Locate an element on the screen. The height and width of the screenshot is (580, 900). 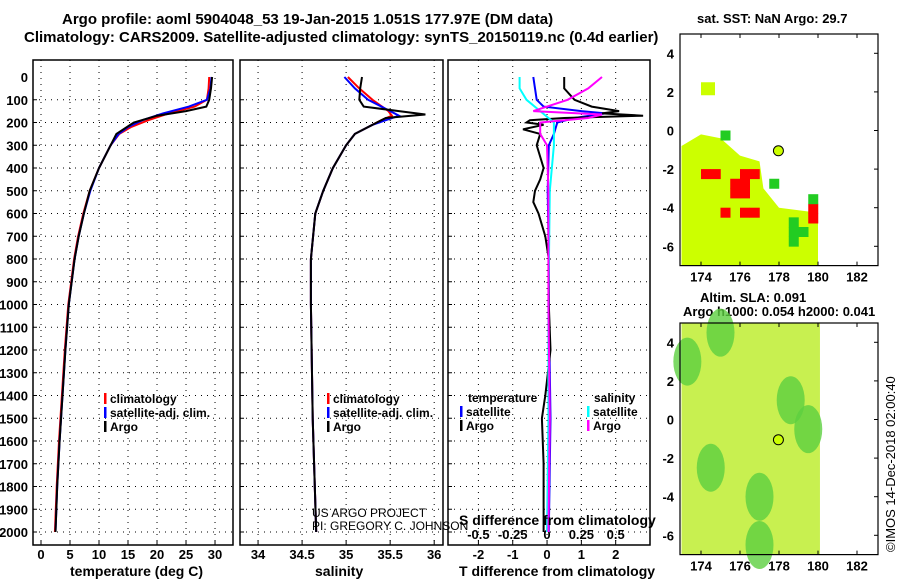
x-tick-label: 0 is located at coordinates (40, 554).